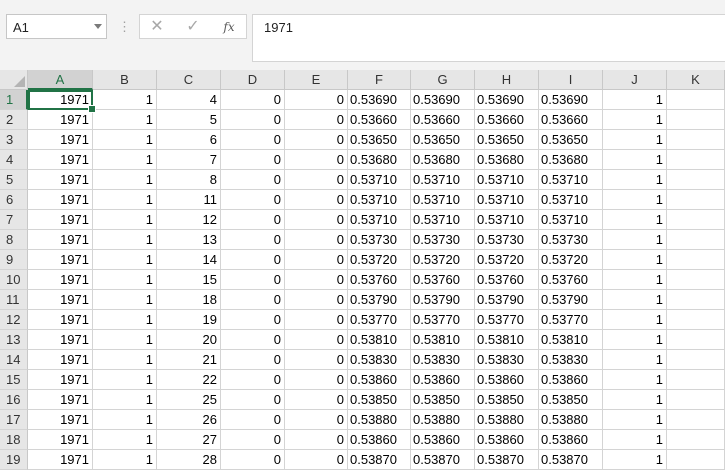 Image resolution: width=725 pixels, height=475 pixels. I want to click on cell-j3: 1, so click(635, 140).